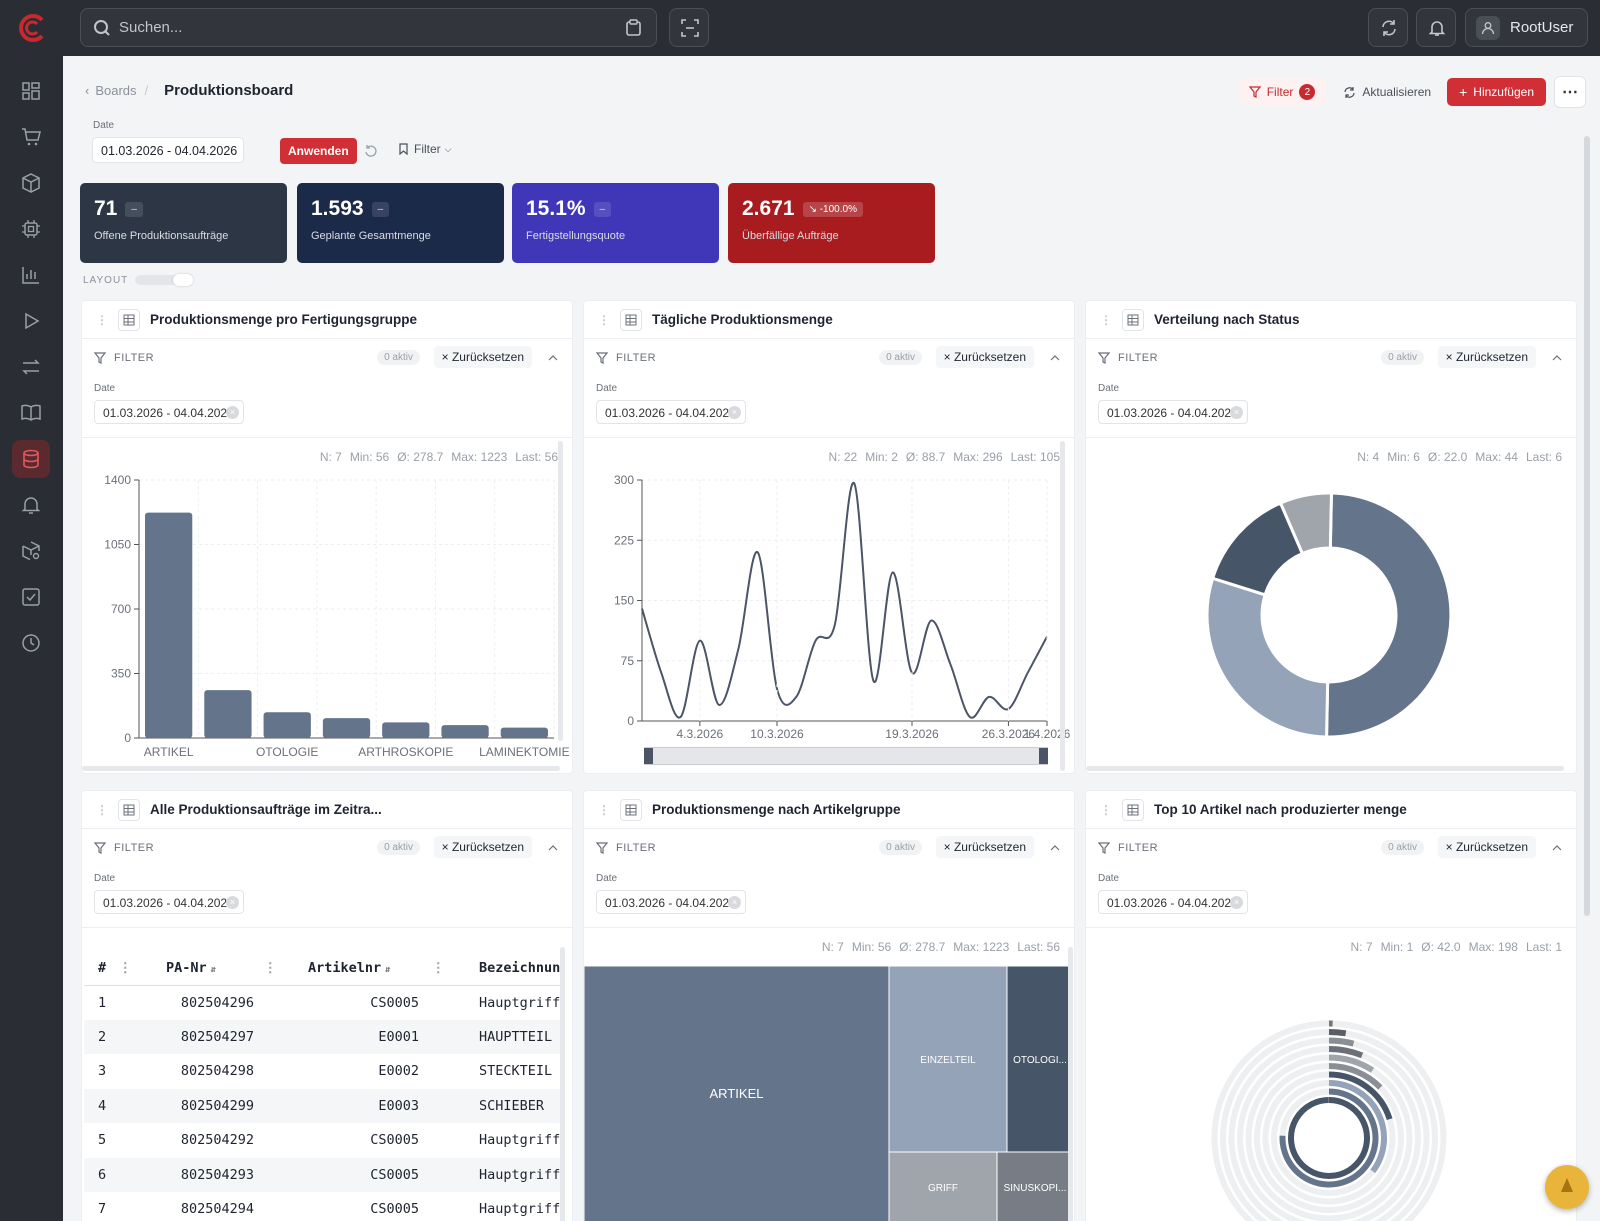  I want to click on sidebar-item-data, so click(31, 459).